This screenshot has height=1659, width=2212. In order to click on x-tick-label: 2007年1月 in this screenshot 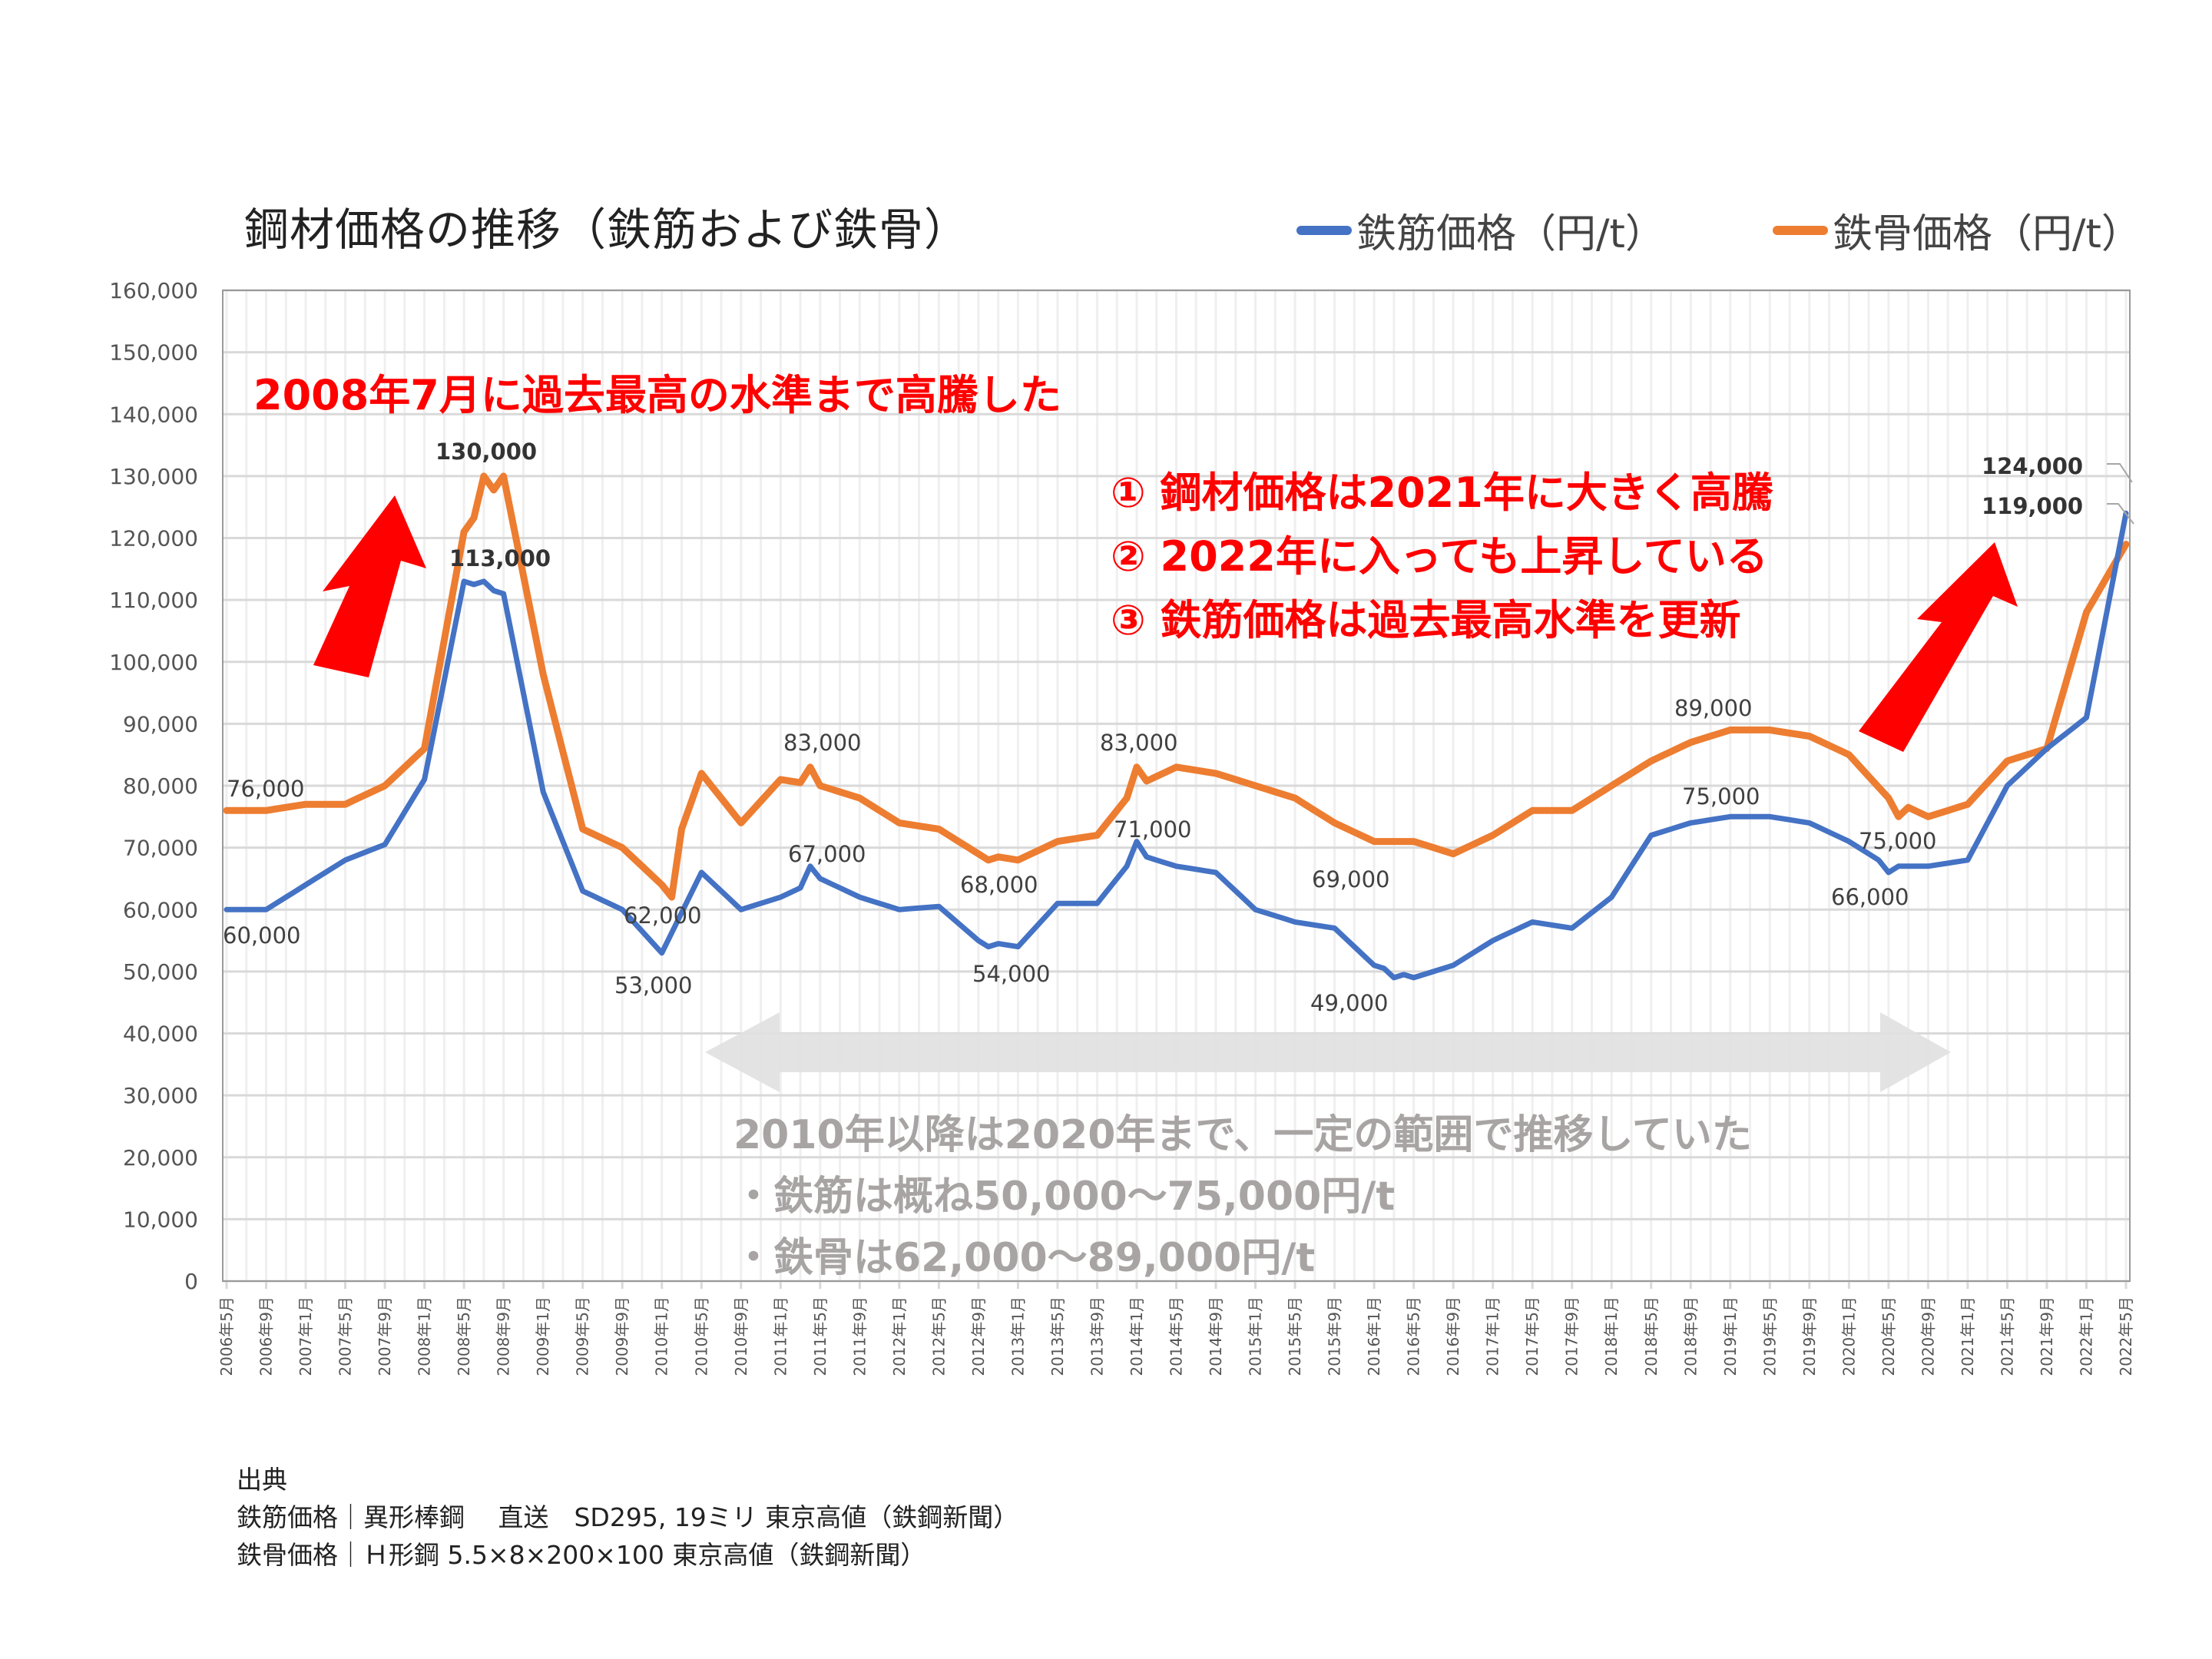, I will do `click(305, 1336)`.